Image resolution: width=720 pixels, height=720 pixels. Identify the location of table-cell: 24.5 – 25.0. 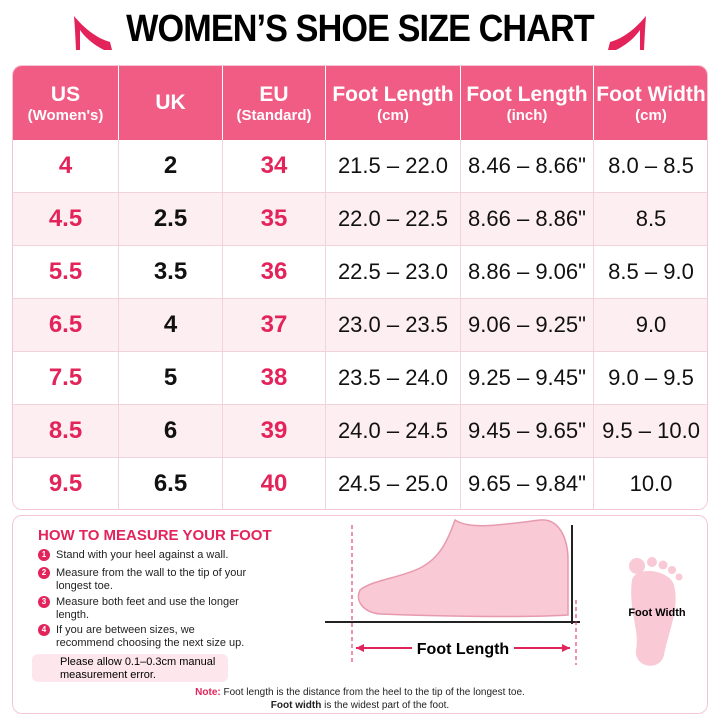
(393, 483).